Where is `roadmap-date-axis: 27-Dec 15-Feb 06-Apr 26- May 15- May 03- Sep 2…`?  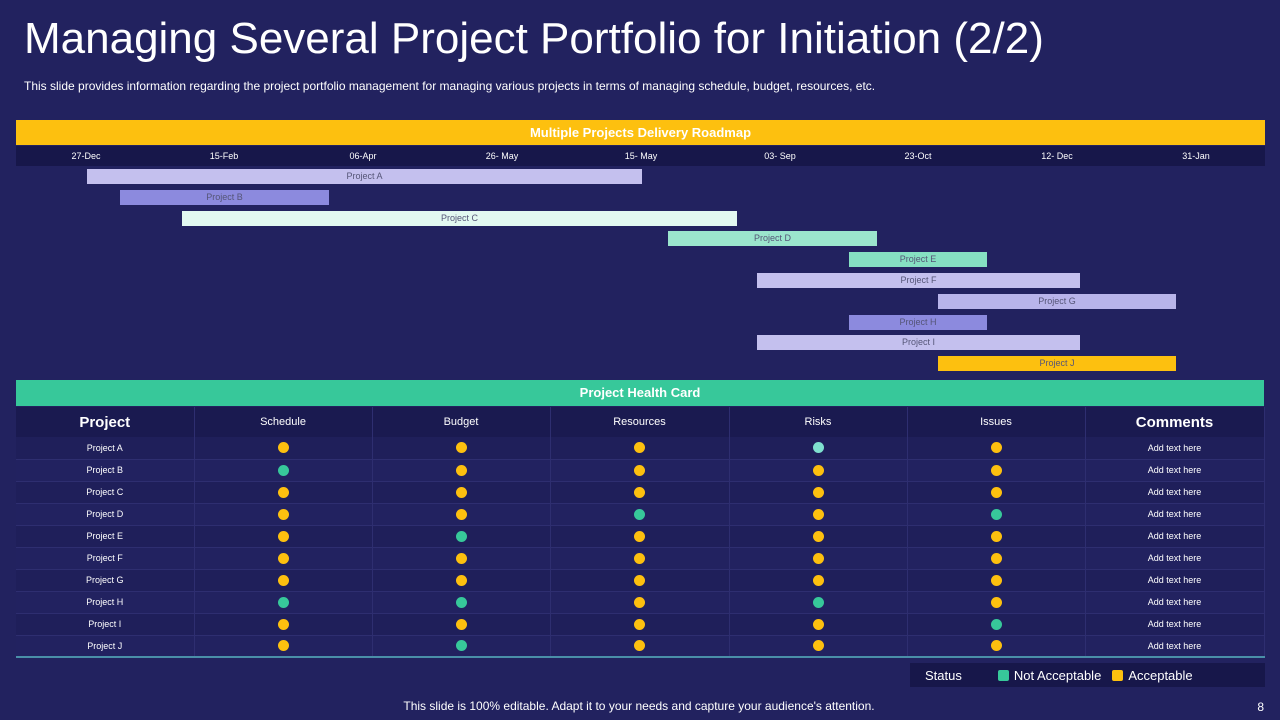 roadmap-date-axis: 27-Dec 15-Feb 06-Apr 26- May 15- May 03- Sep 2… is located at coordinates (640, 156).